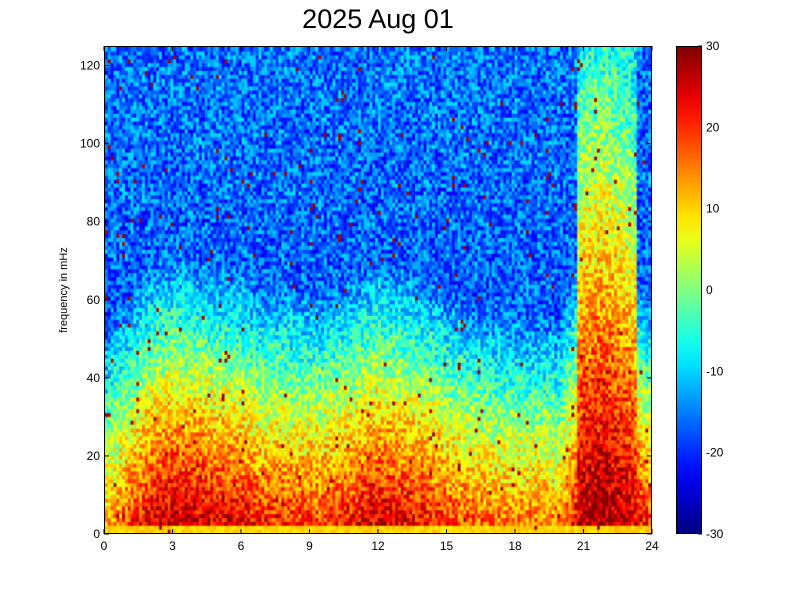  What do you see at coordinates (713, 46) in the screenshot?
I see `colorbar-tick-label: 30` at bounding box center [713, 46].